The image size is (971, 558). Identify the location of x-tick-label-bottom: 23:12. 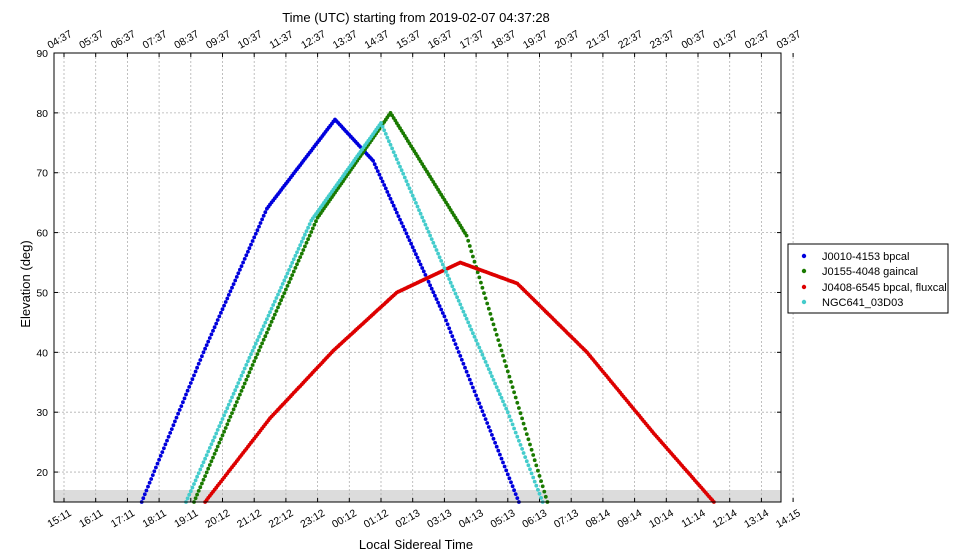
(312, 519).